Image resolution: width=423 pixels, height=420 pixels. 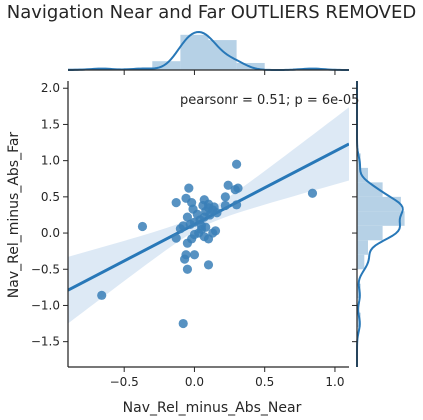 I want to click on pearson-annotation: pearsonr = 0.51; p = 6e-05, so click(x=269, y=100).